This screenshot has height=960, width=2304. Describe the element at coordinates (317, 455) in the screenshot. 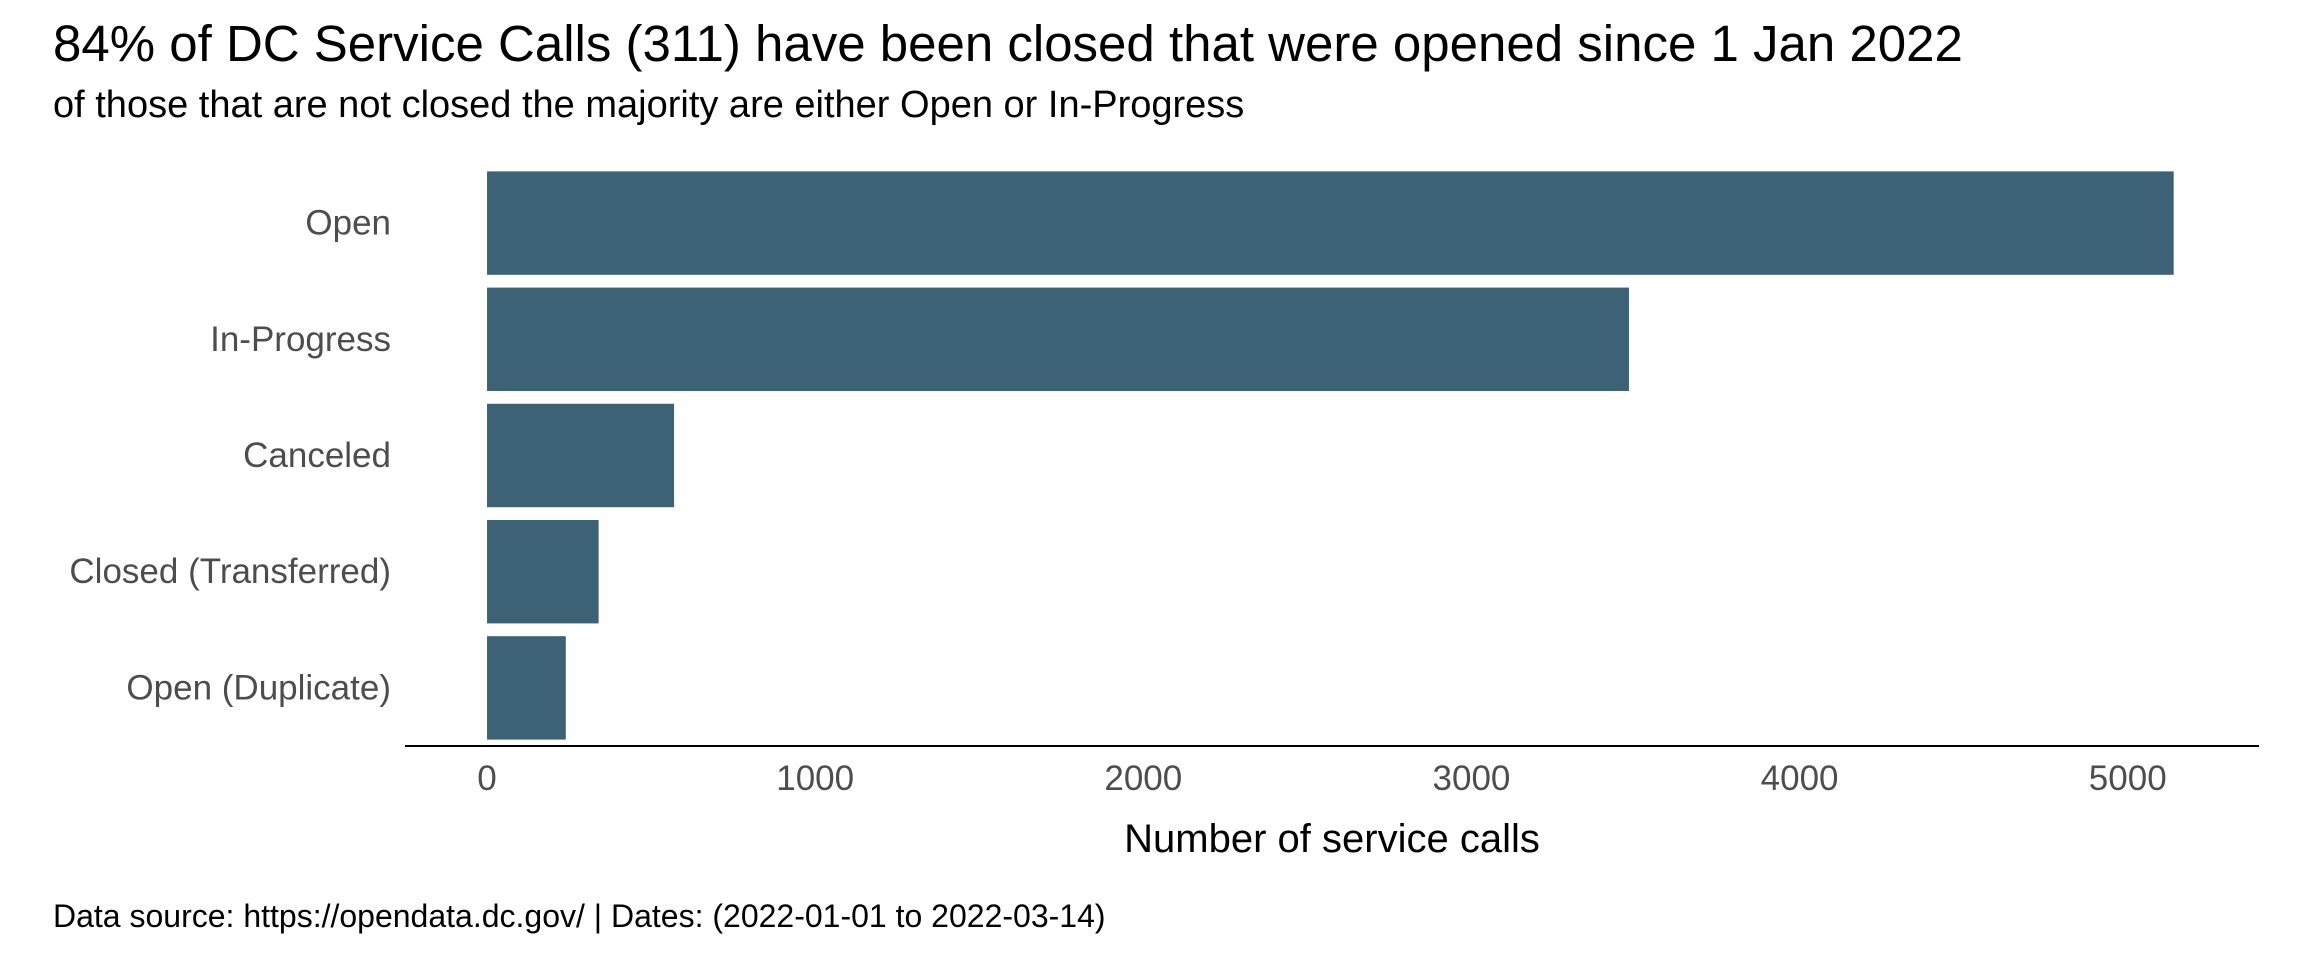

I see `y-tick-label: Canceled` at that location.